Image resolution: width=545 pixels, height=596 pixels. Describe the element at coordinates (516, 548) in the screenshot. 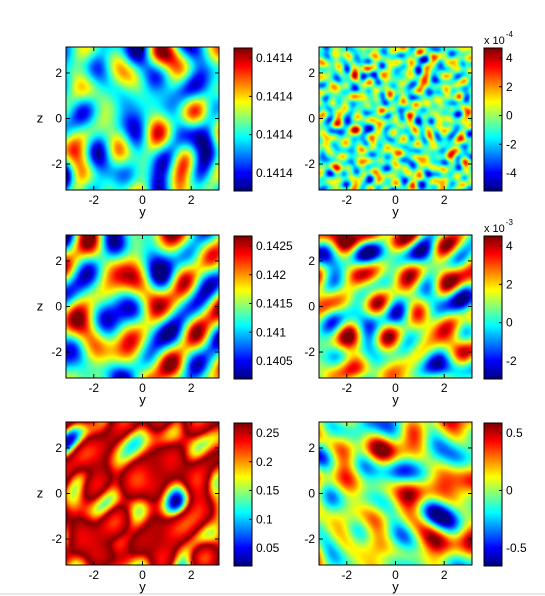

I see `colorbar-tick-label: -0.5` at that location.